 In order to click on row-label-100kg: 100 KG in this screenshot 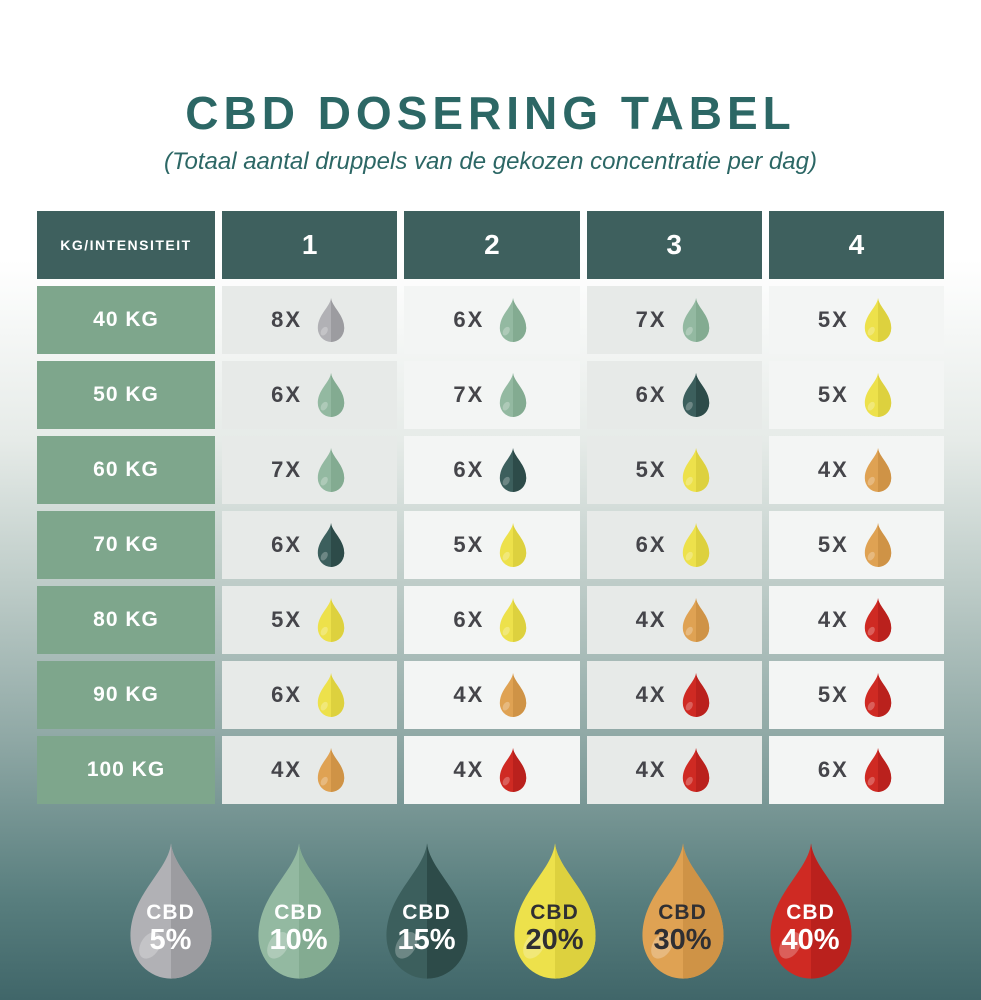, I will do `click(126, 770)`.